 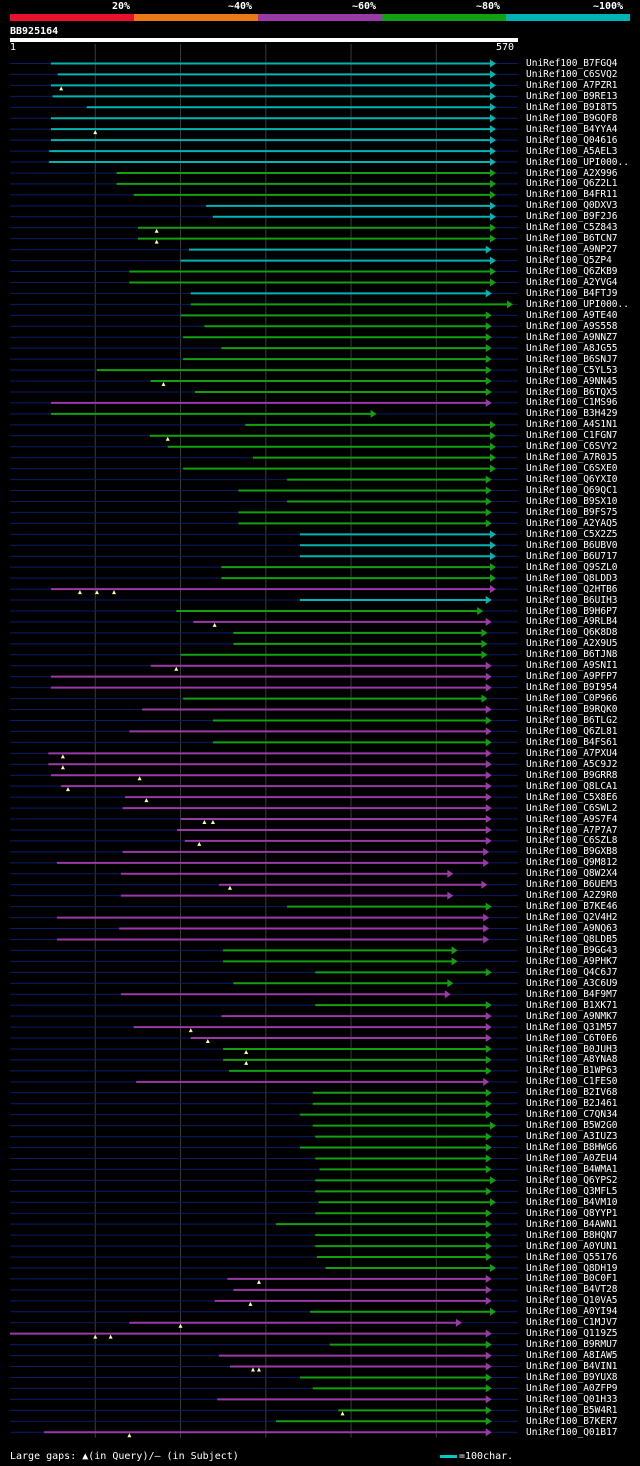 I want to click on hit-label: UniRef100_Q0DXV3, so click(x=572, y=206).